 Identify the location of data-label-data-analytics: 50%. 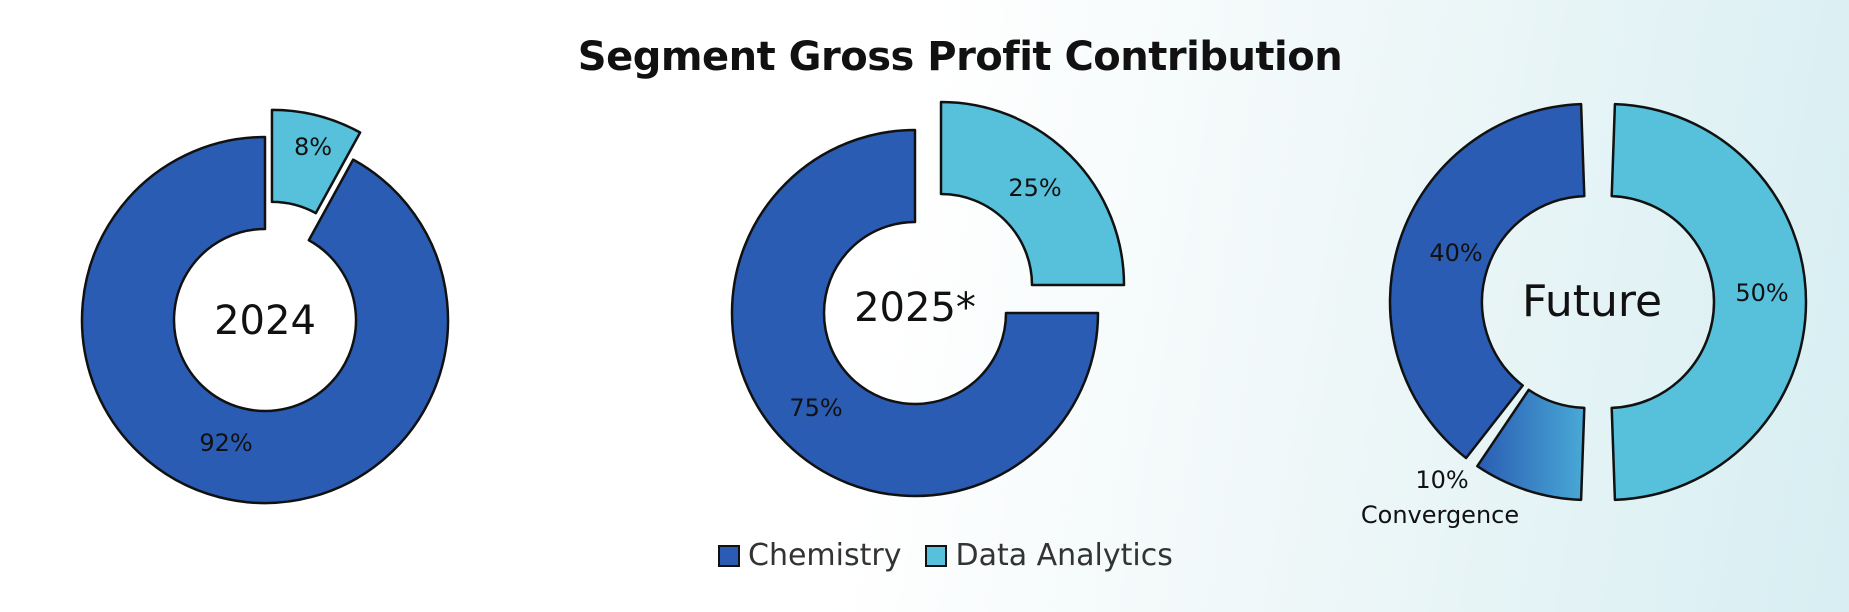
(1761, 293).